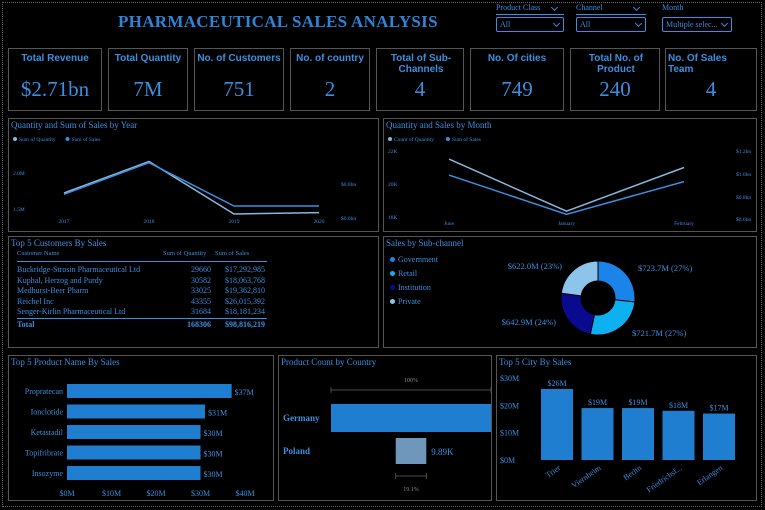 The width and height of the screenshot is (765, 510). Describe the element at coordinates (633, 472) in the screenshot. I see `category-label: Berlin` at that location.